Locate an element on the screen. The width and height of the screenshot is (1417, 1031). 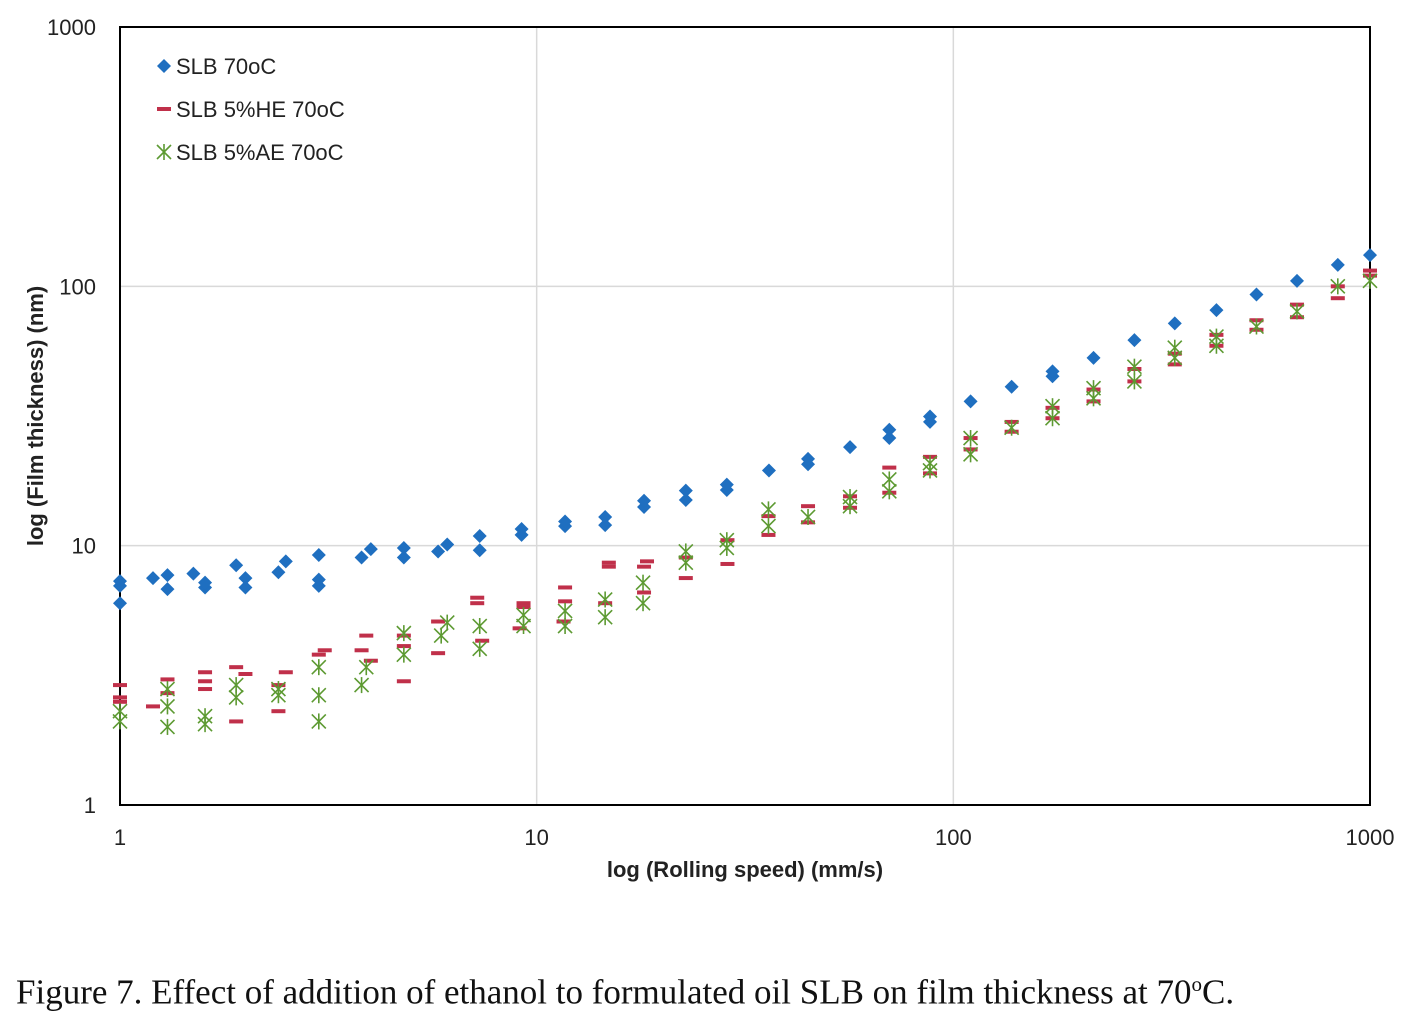
y-tick-label: 1000 is located at coordinates (71, 27).